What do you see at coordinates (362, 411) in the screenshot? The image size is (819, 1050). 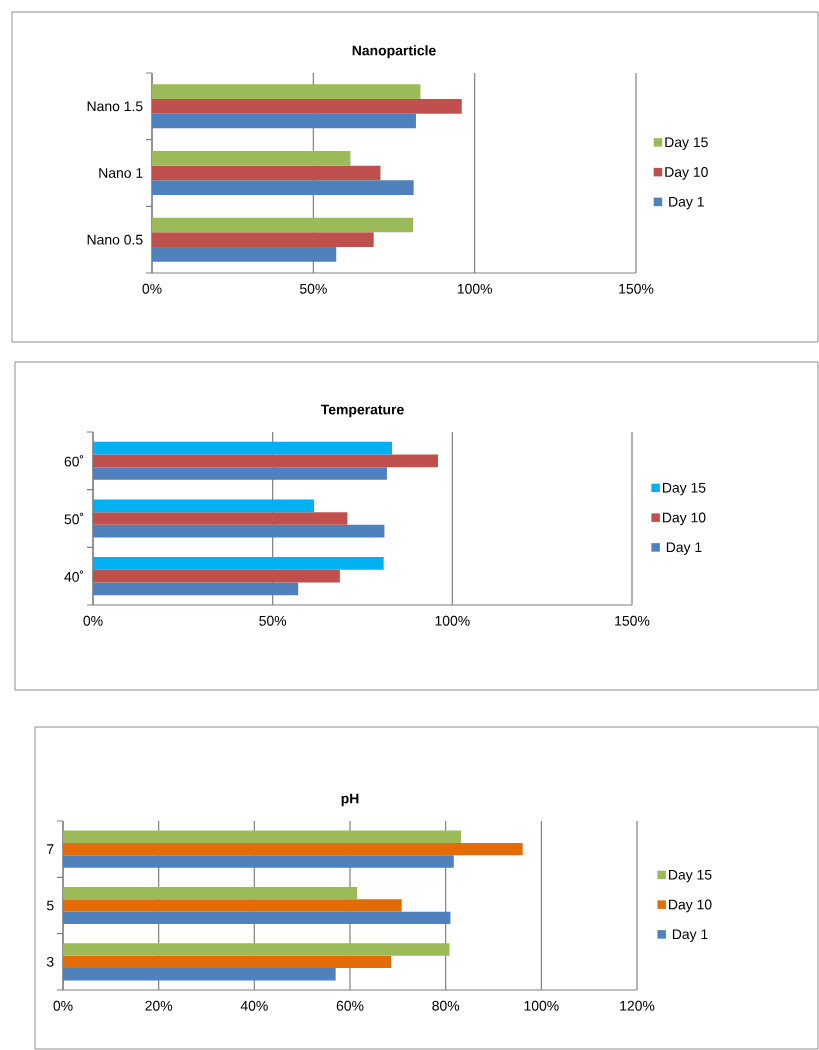 I see `chart-title: Temperature` at bounding box center [362, 411].